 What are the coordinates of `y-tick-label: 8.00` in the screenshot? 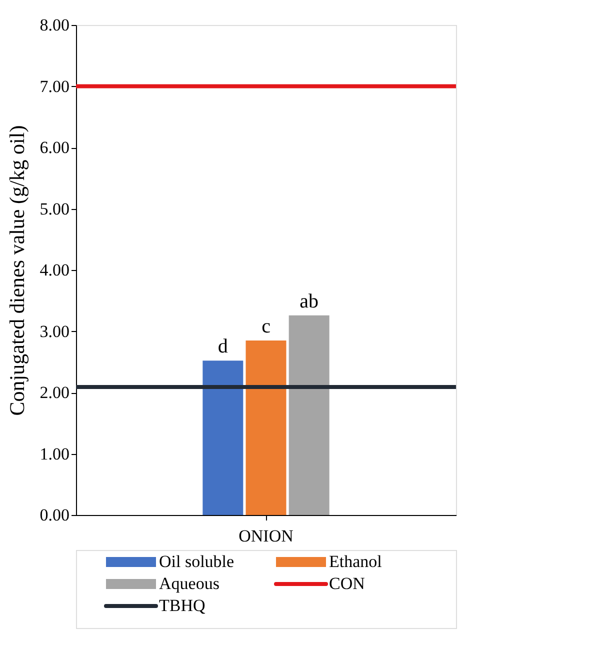 It's located at (55, 25).